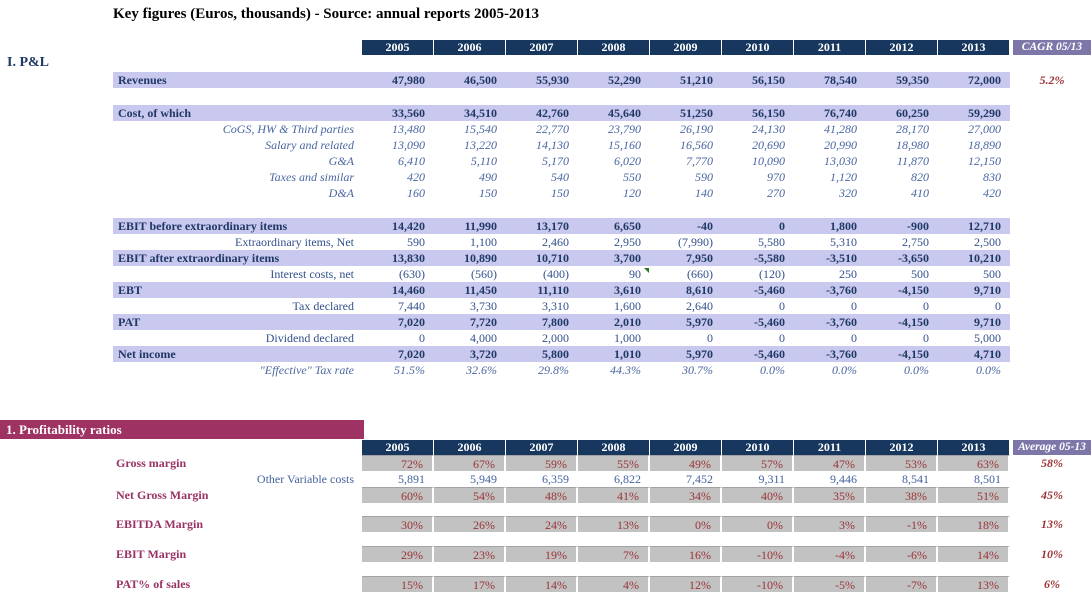 The width and height of the screenshot is (1092, 600). What do you see at coordinates (686, 258) in the screenshot?
I see `data-cell: 7,950` at bounding box center [686, 258].